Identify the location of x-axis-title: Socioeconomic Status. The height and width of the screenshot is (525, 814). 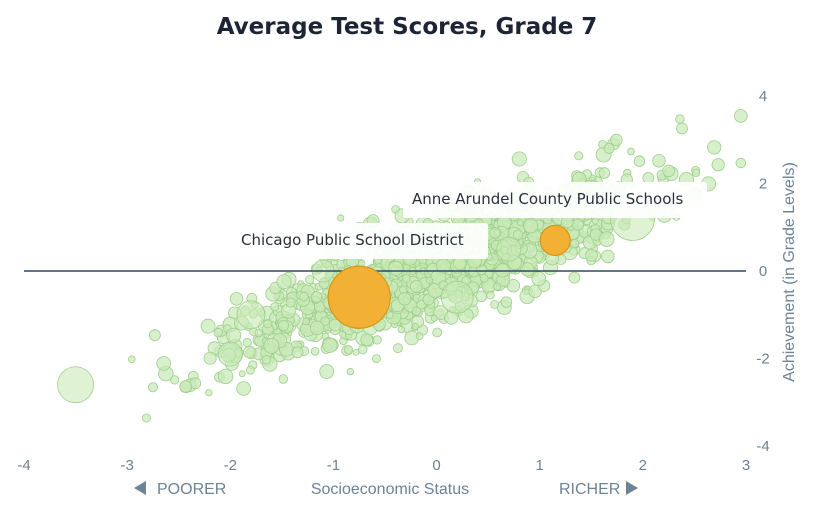
(390, 489).